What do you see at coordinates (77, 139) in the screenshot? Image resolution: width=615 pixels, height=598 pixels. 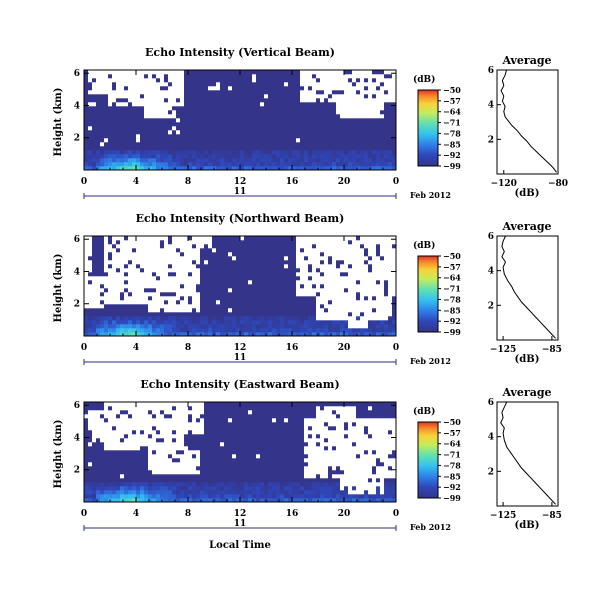 I see `y-tick-label: 2` at bounding box center [77, 139].